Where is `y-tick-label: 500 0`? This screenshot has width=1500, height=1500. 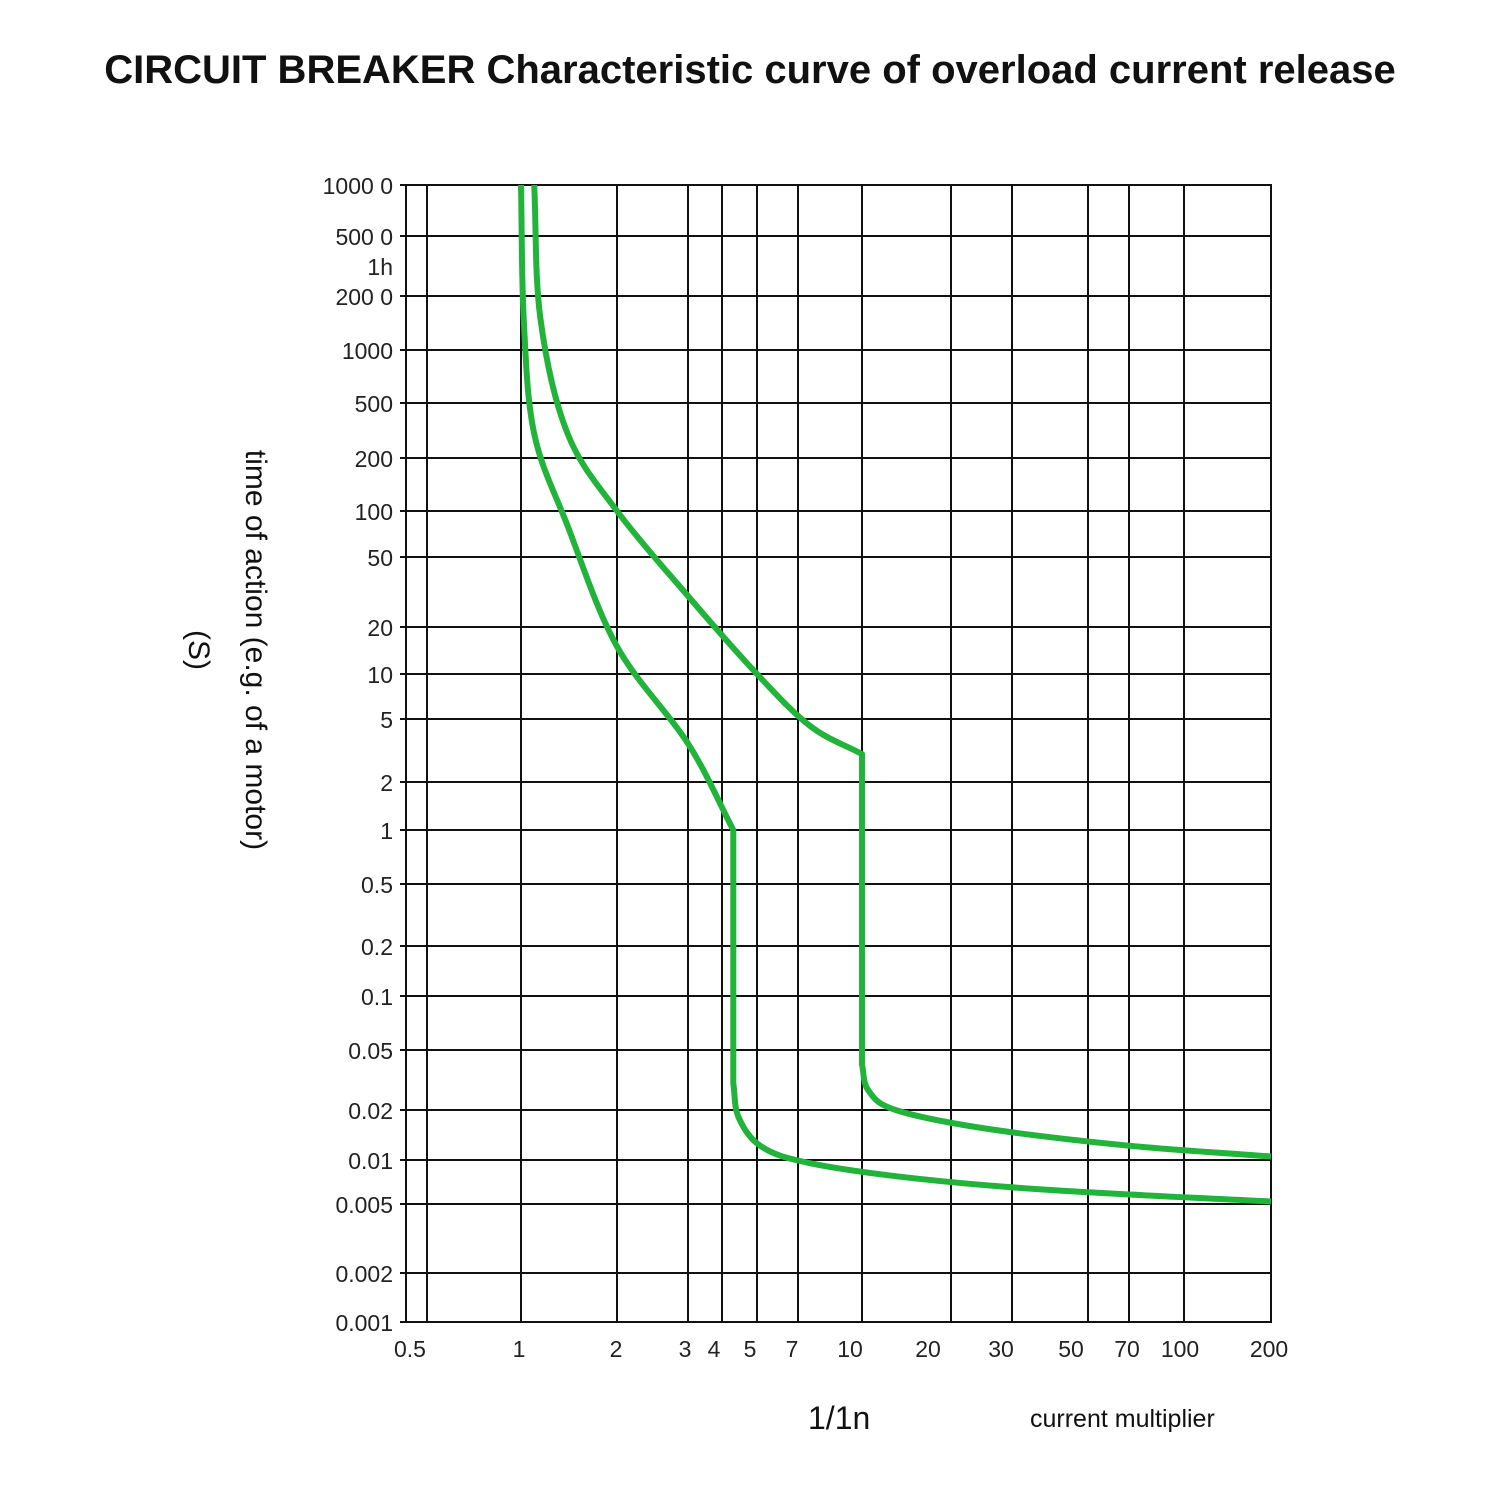
y-tick-label: 500 0 is located at coordinates (364, 237).